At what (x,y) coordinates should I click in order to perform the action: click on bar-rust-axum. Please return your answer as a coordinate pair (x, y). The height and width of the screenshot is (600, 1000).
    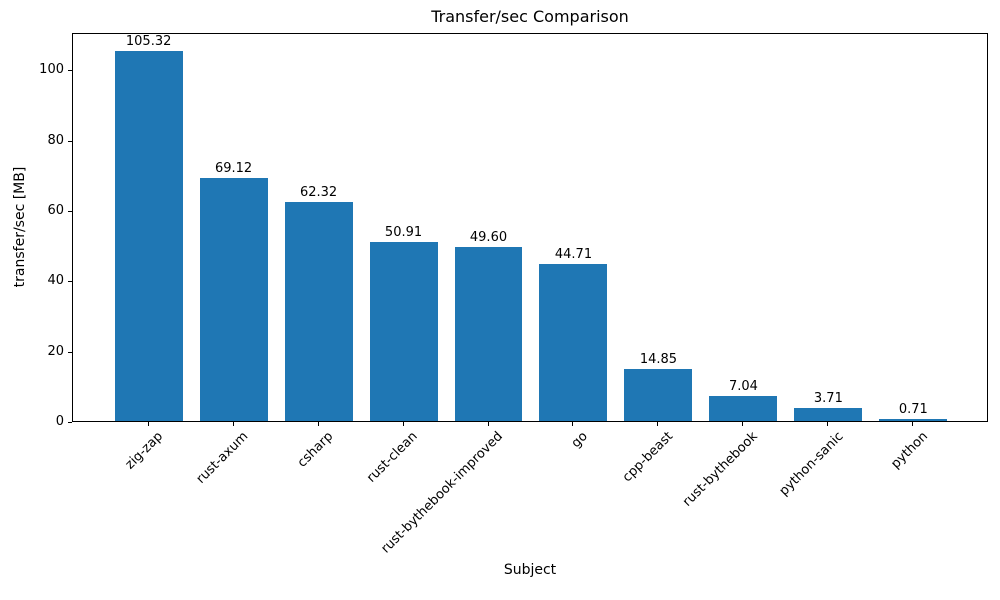
    Looking at the image, I should click on (233, 299).